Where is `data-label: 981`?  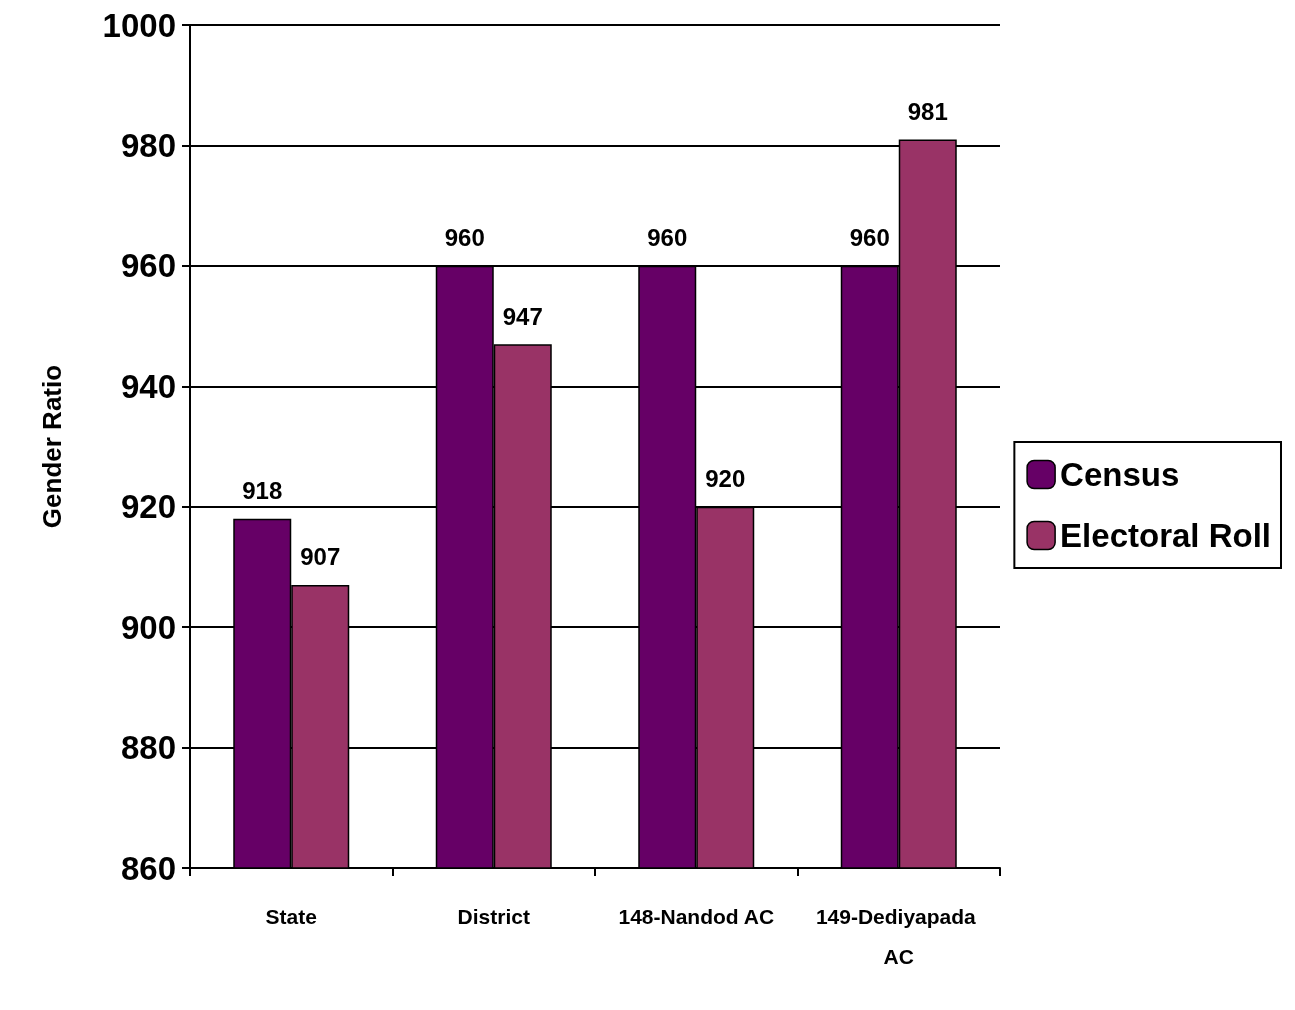 data-label: 981 is located at coordinates (927, 111).